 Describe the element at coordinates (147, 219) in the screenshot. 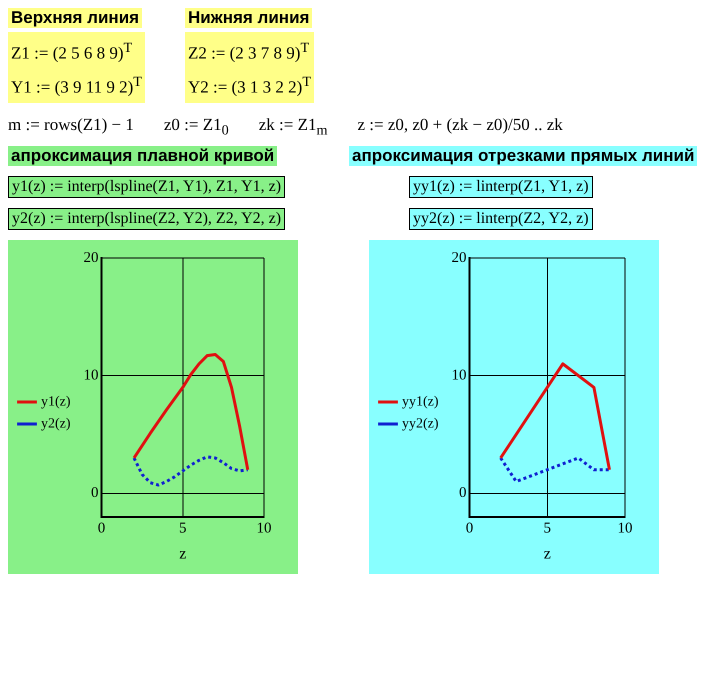

I see `text: y2(z) := interp(lspline(Z2, Y2), Z2, Y2, z)` at that location.